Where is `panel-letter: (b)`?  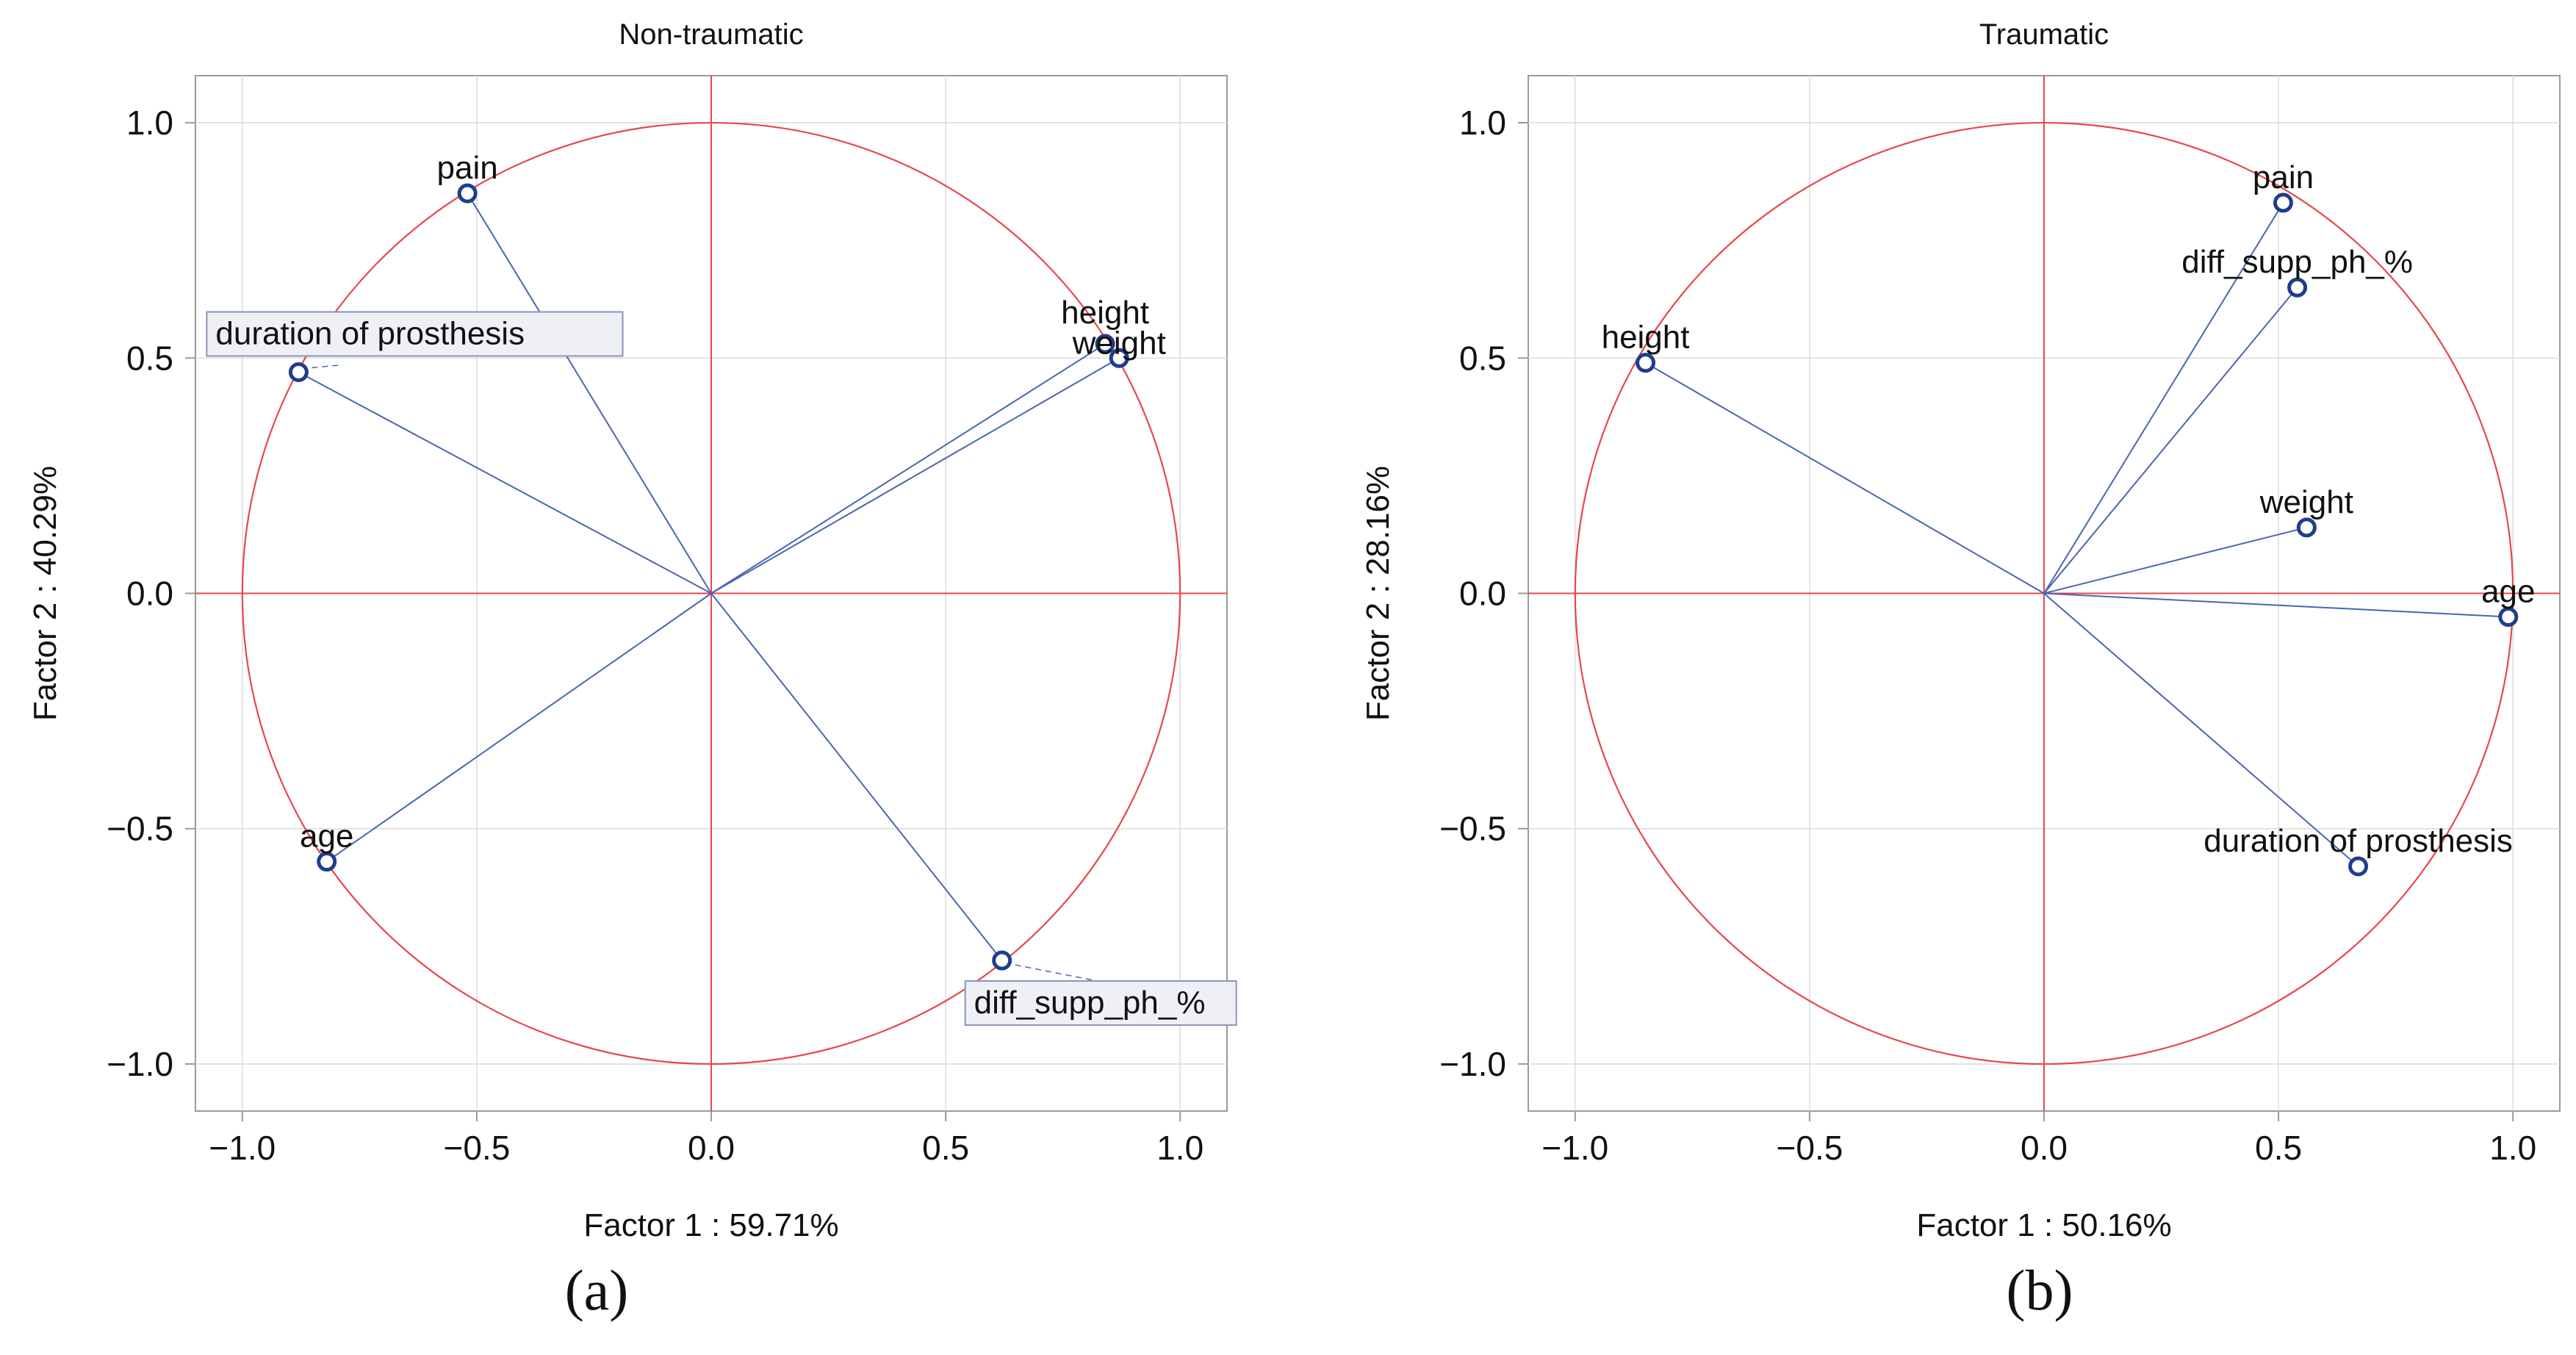 panel-letter: (b) is located at coordinates (2040, 1290).